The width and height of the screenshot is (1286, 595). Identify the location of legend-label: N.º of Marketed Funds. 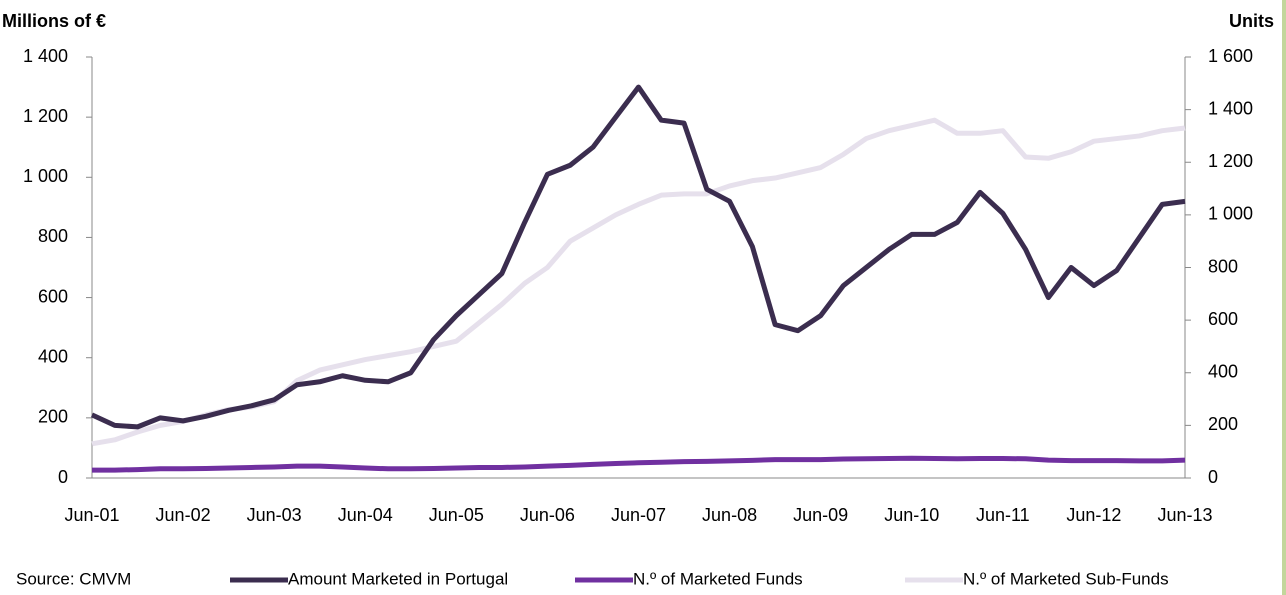
(718, 578).